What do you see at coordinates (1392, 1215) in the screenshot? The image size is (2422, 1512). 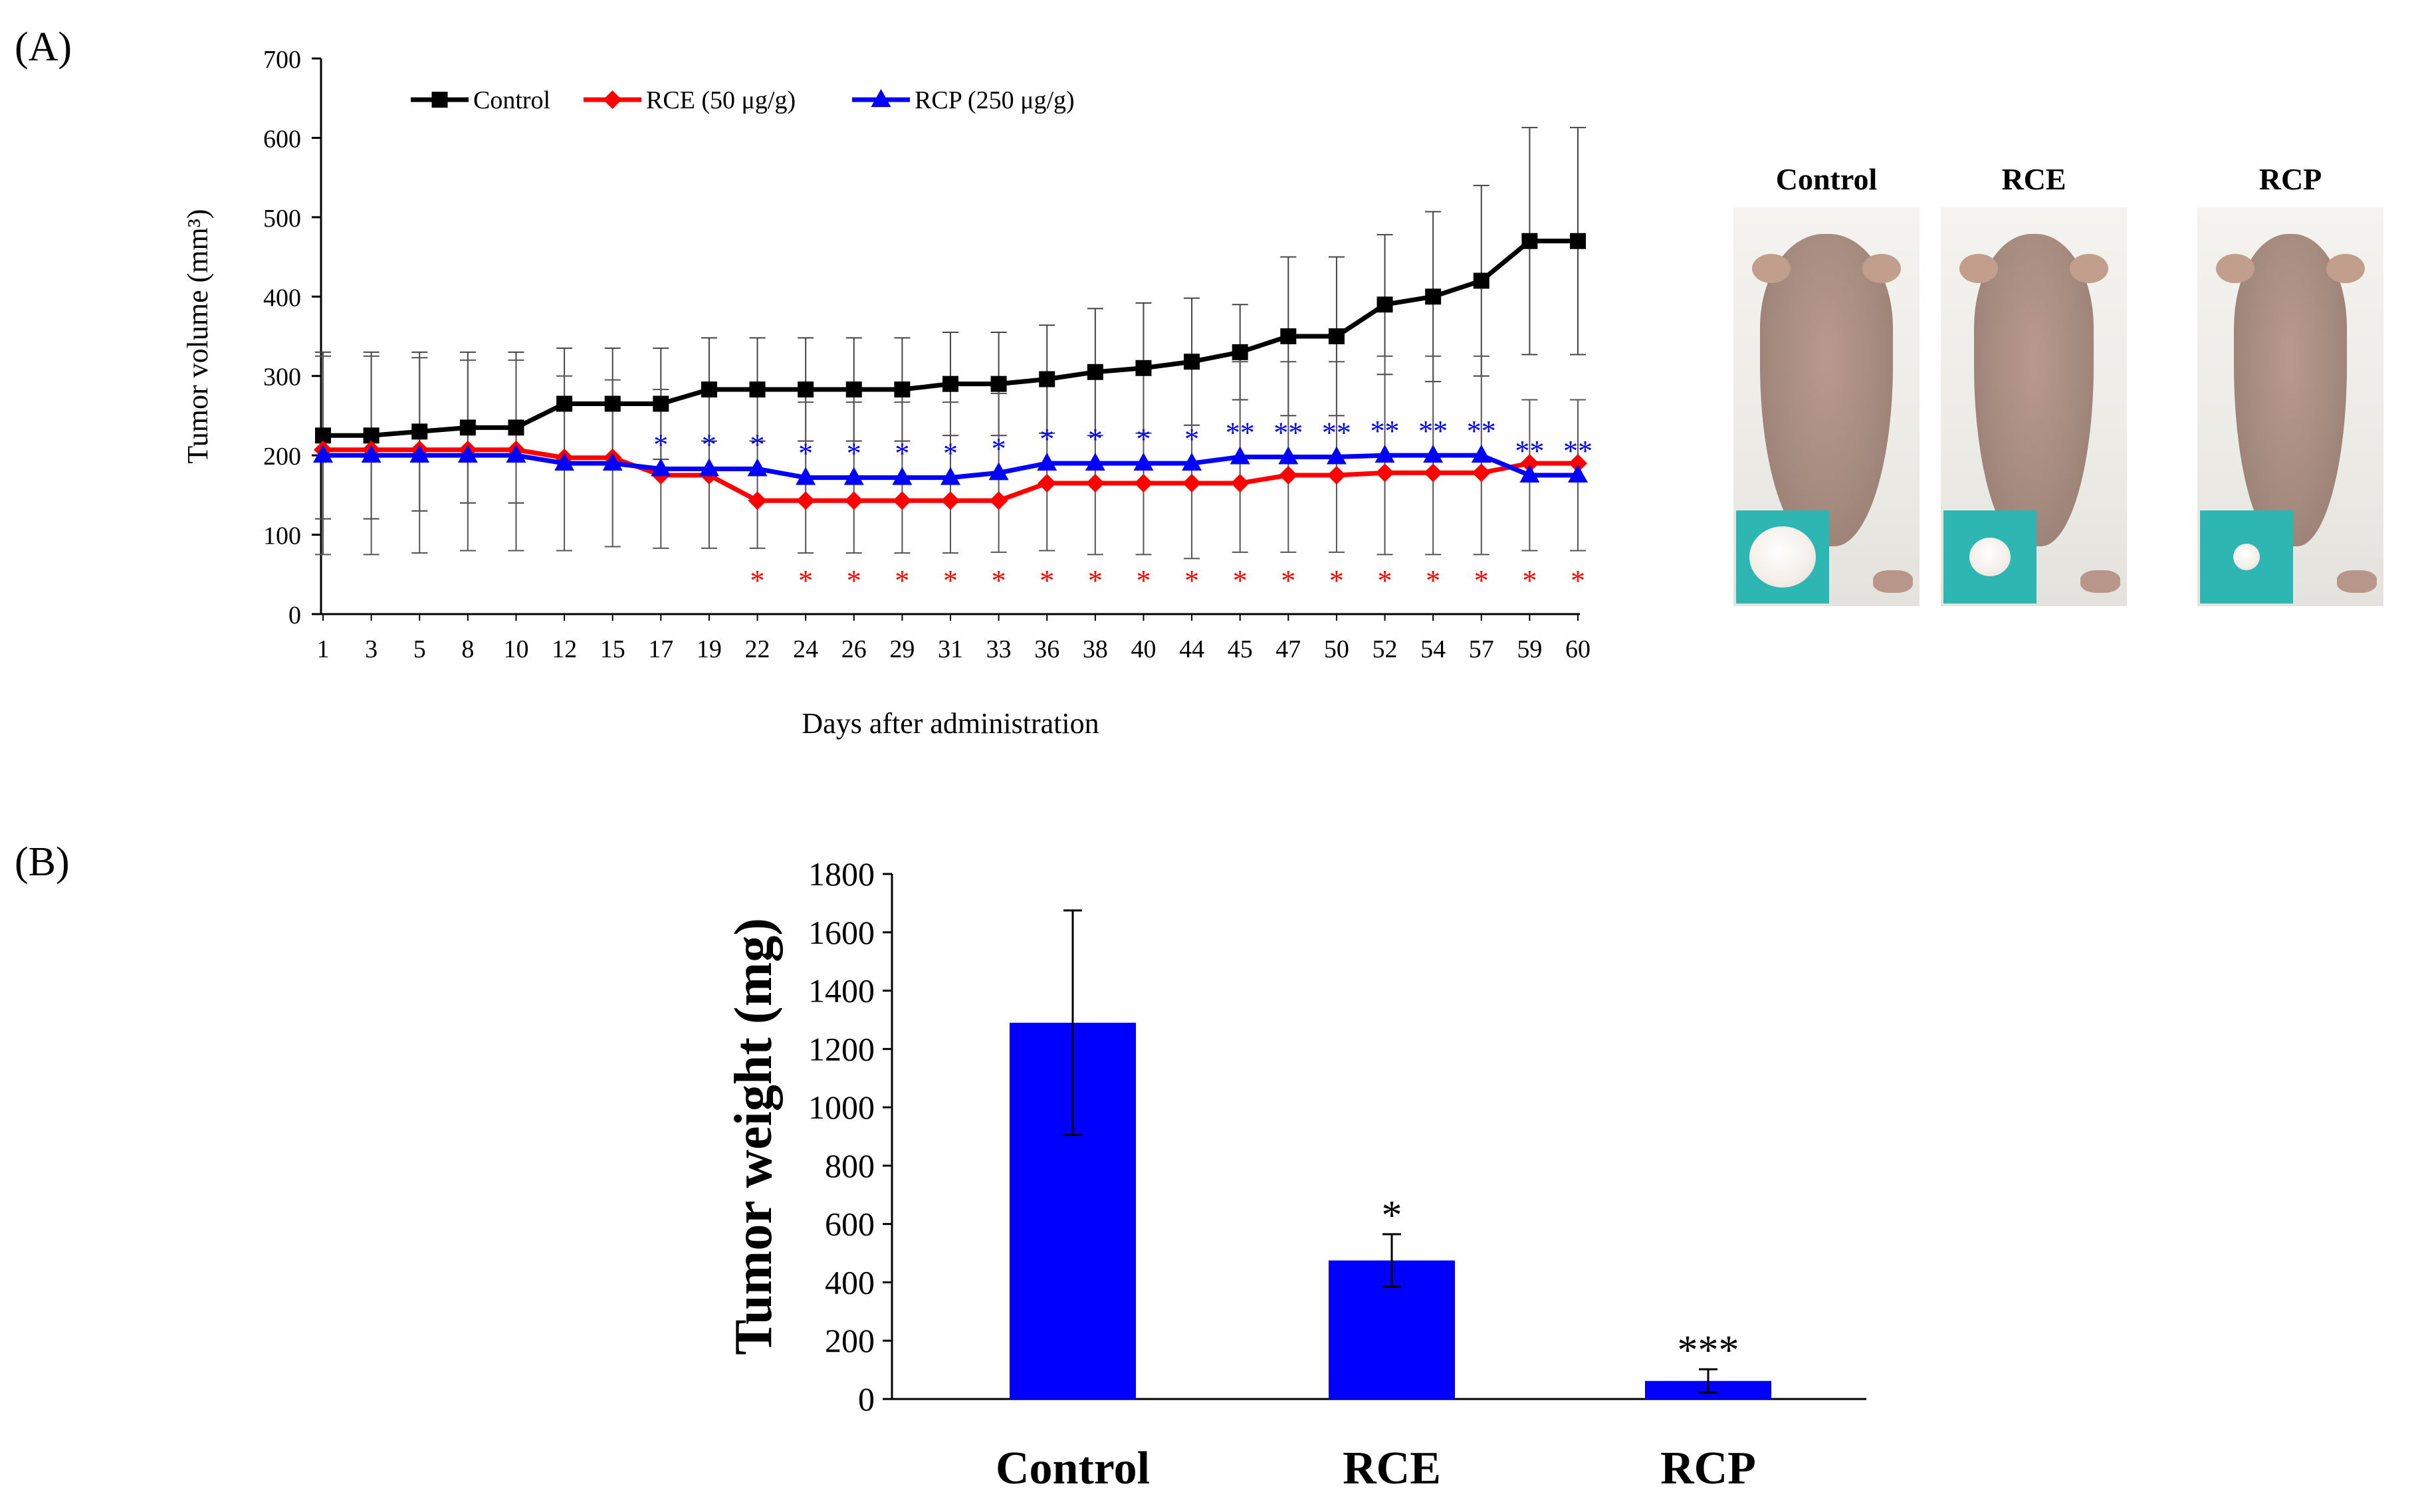 I see `bar-significance: *` at bounding box center [1392, 1215].